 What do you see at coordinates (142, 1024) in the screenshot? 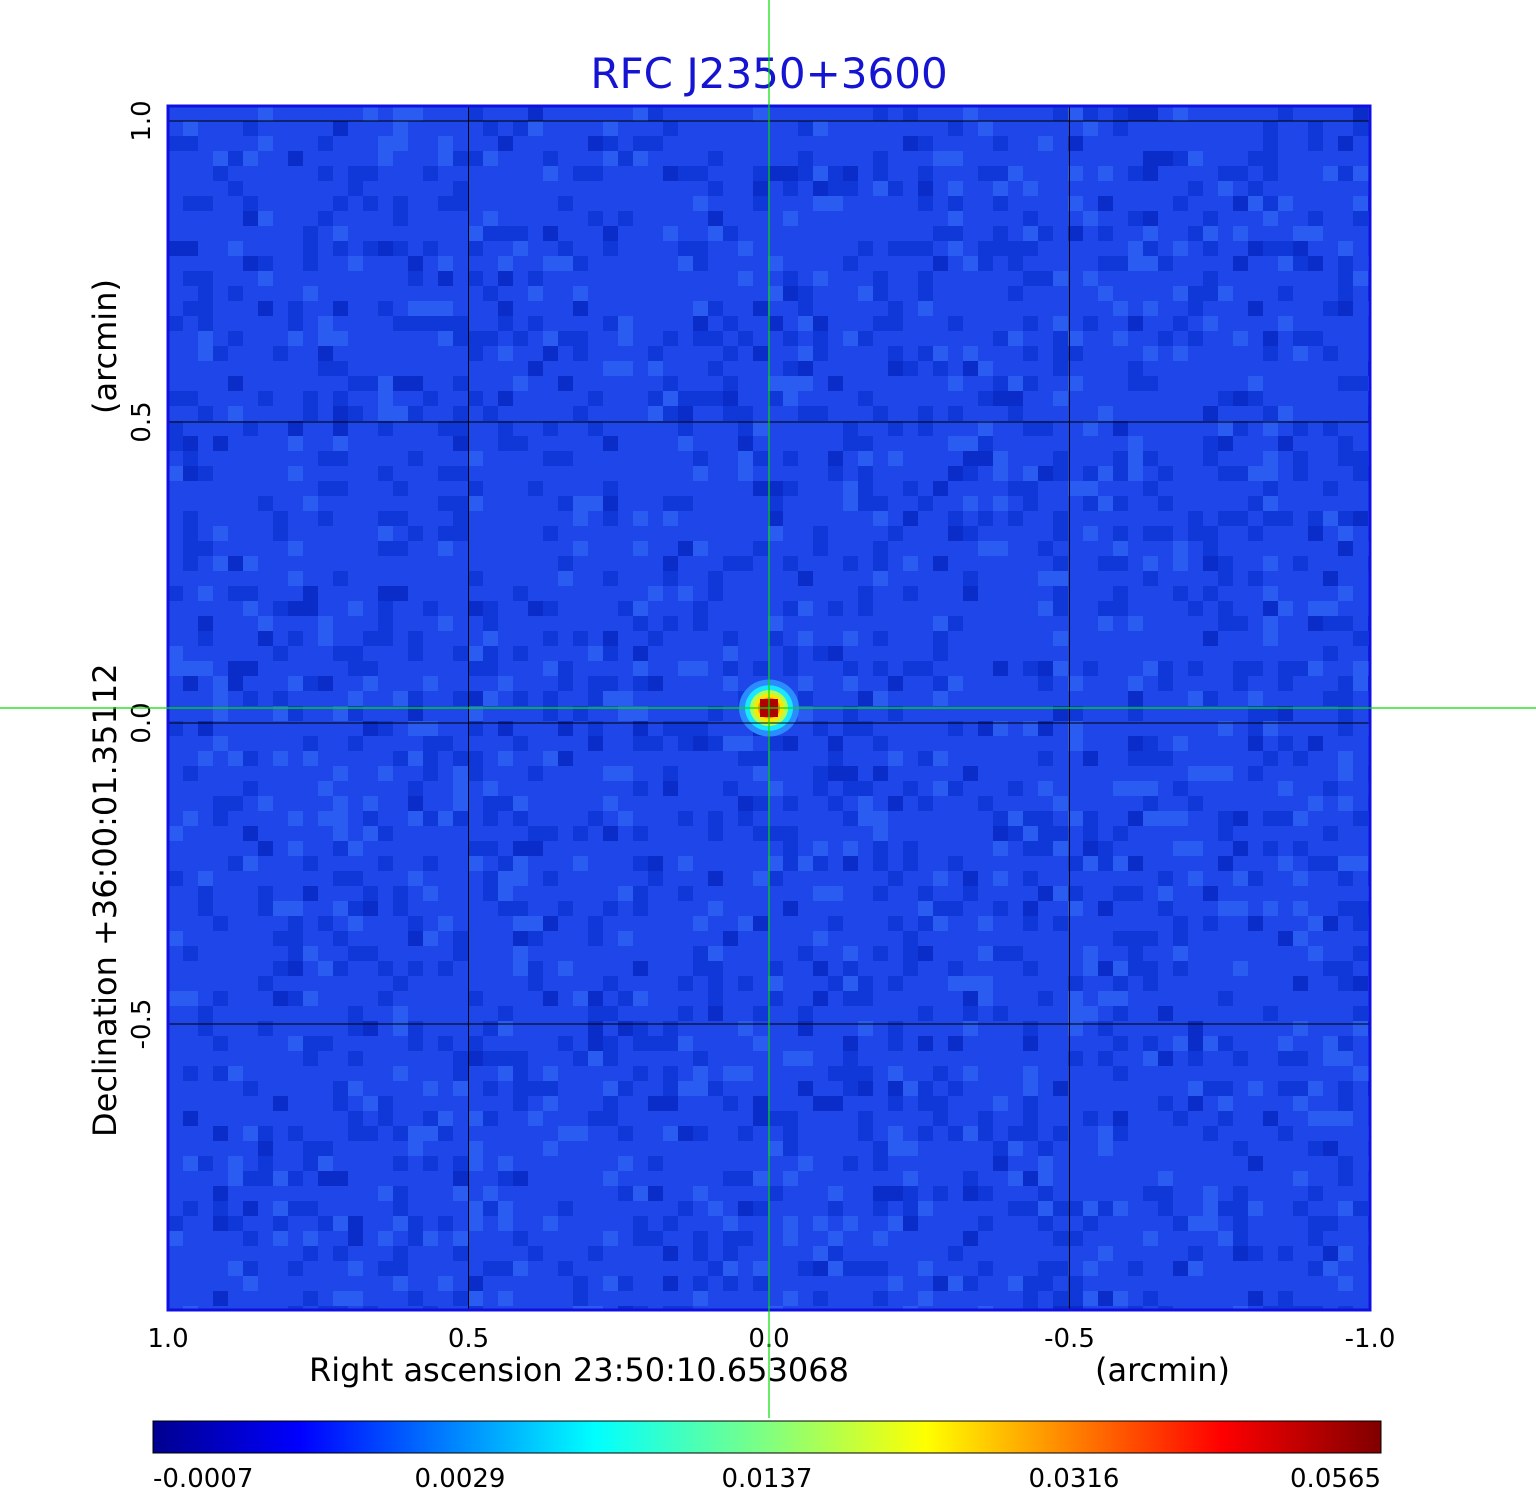
I see `y-tick-label: -0.5` at bounding box center [142, 1024].